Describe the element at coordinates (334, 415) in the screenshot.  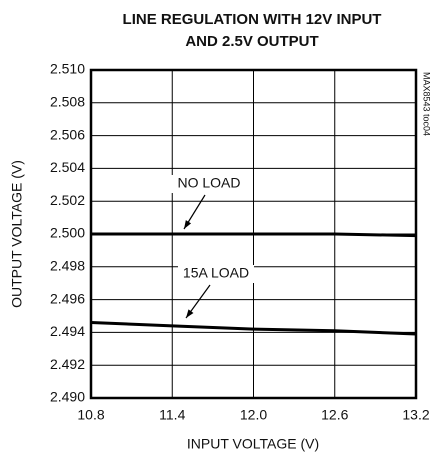
I see `x-tick-label: 12.6` at that location.